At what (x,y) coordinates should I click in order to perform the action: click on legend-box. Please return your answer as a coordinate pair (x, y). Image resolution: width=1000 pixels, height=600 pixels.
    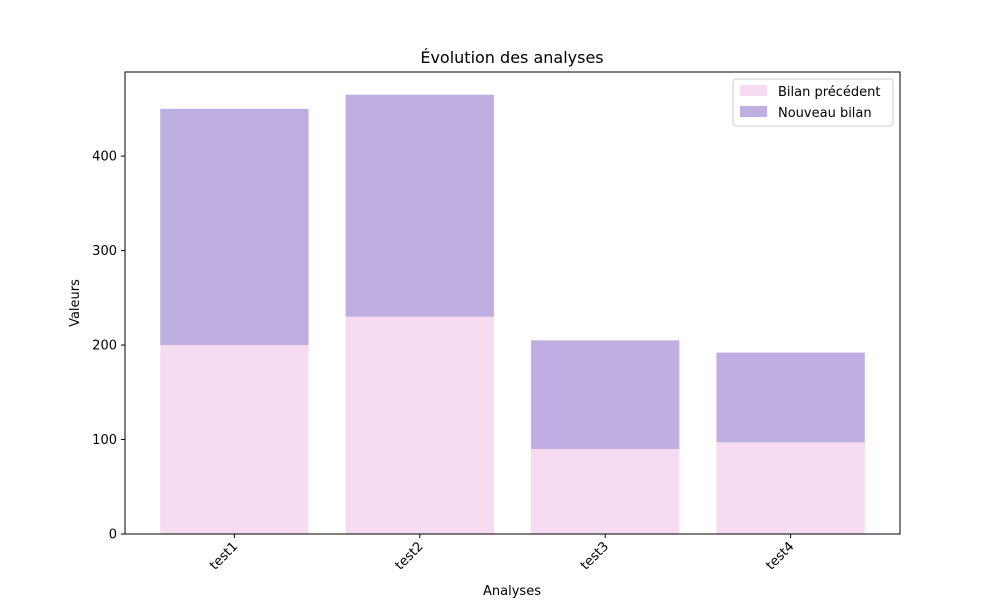
    Looking at the image, I should click on (813, 102).